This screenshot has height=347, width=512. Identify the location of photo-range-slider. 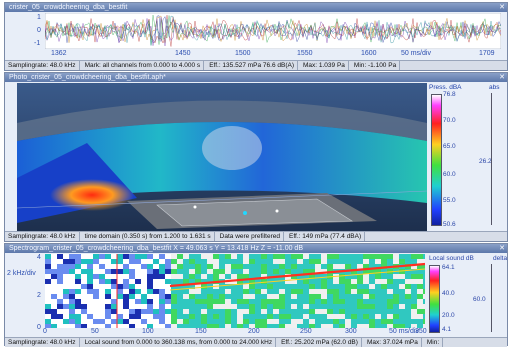
(491, 159).